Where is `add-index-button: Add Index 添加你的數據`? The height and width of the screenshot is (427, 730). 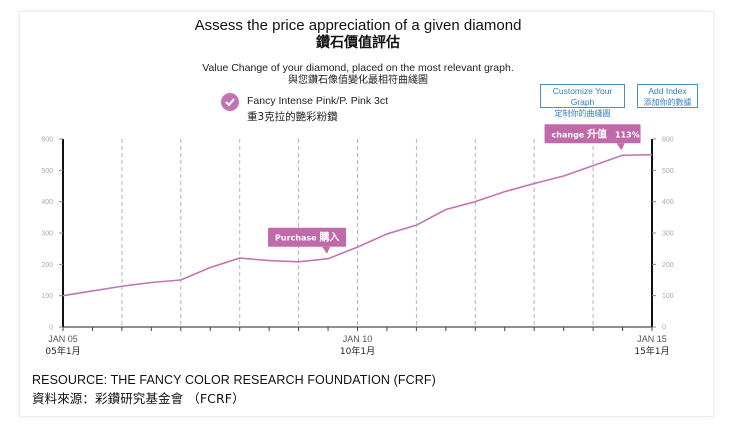 add-index-button: Add Index 添加你的數據 is located at coordinates (667, 96).